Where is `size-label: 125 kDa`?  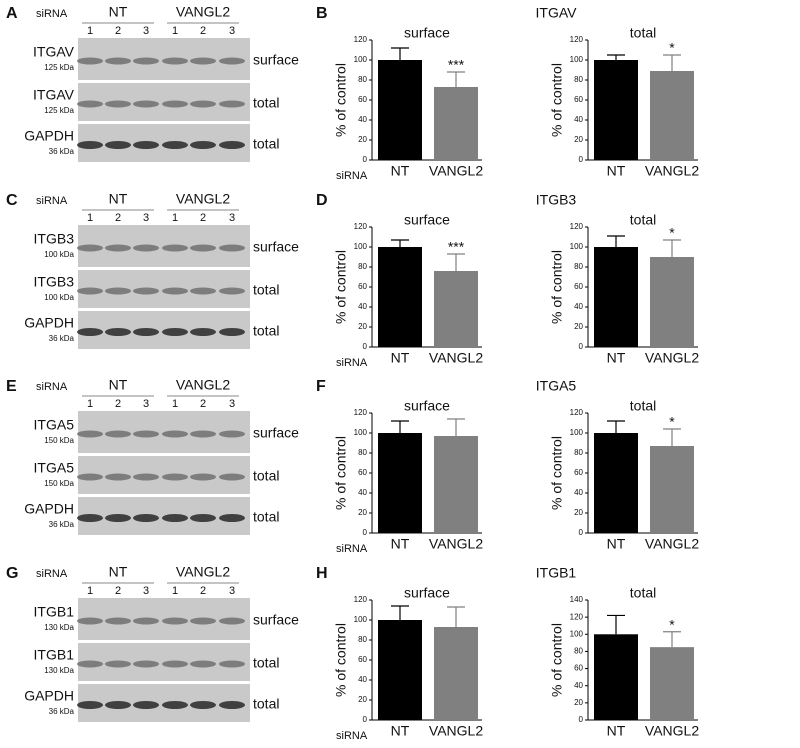
size-label: 125 kDa is located at coordinates (59, 110).